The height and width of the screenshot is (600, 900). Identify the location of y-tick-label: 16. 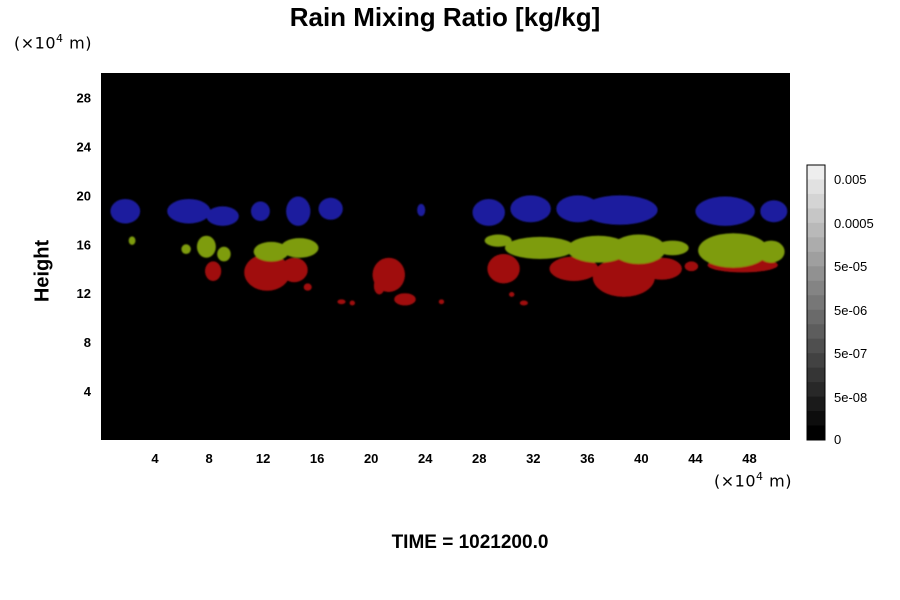
(84, 244).